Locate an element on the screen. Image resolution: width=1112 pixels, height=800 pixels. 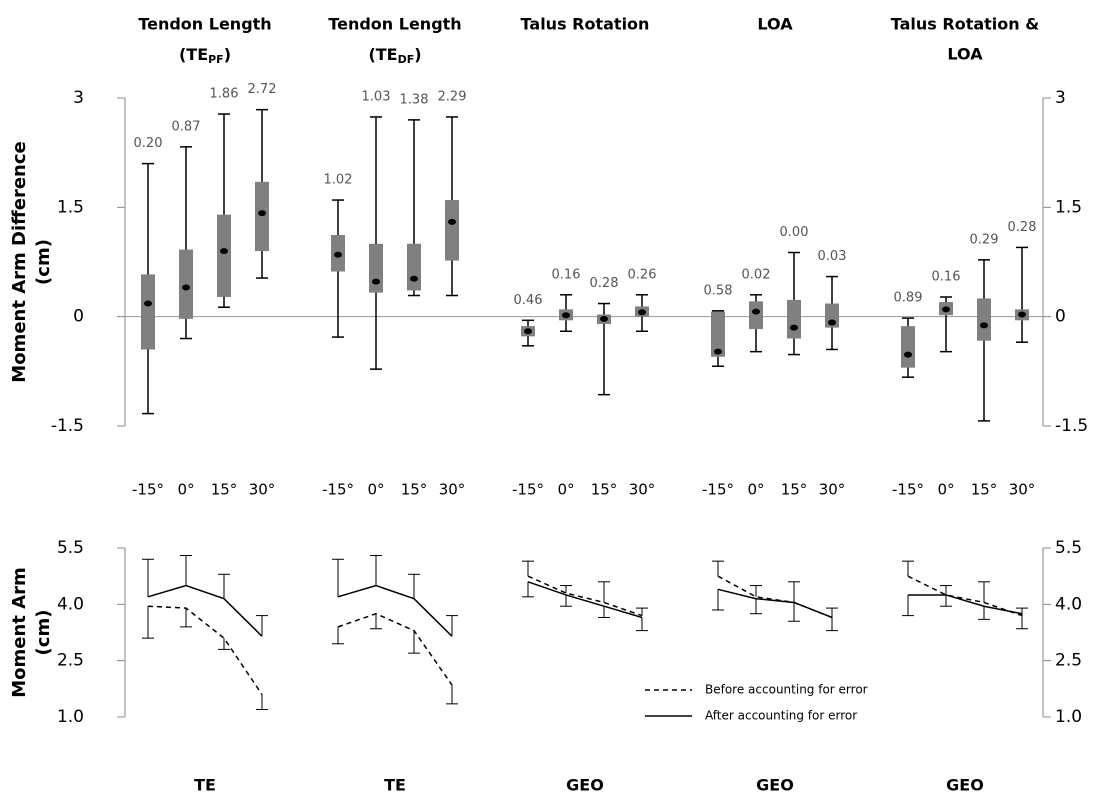
y2-tick-label: 1.5 is located at coordinates (1068, 207).